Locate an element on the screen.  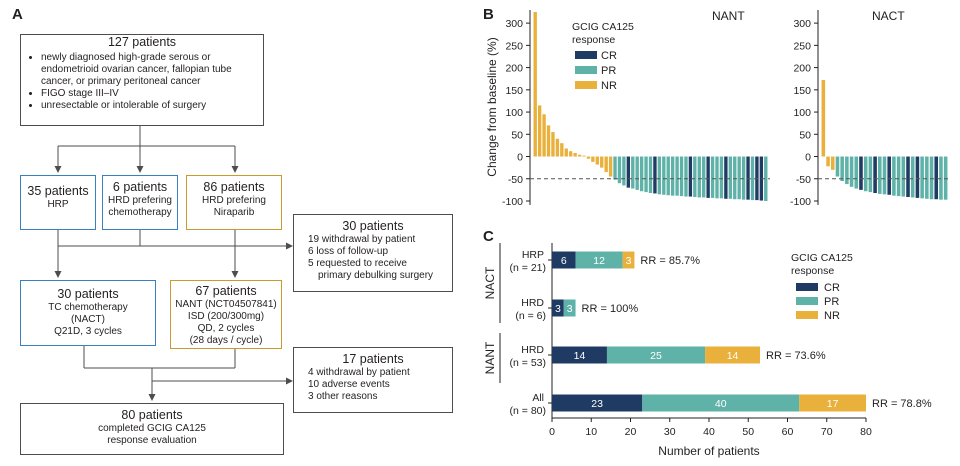
row-label: HRP is located at coordinates (533, 255).